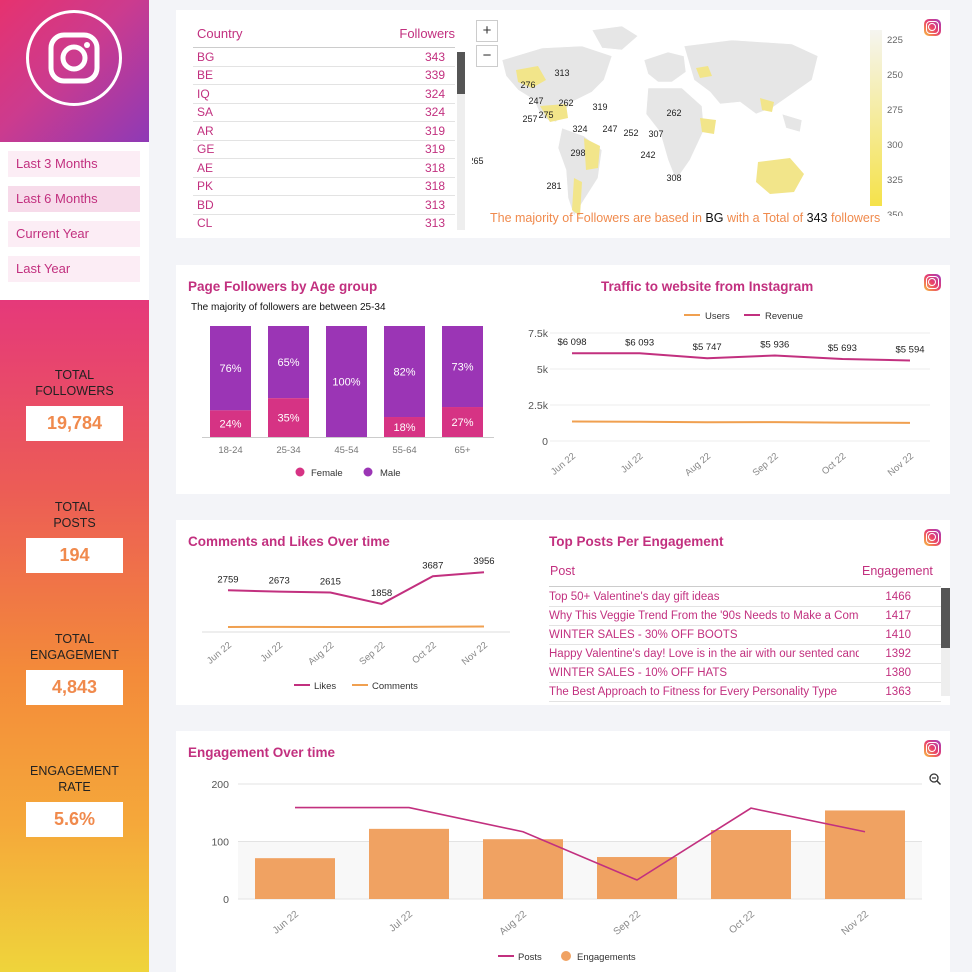 Image resolution: width=972 pixels, height=972 pixels. I want to click on legend-gradient-bar, so click(876, 118).